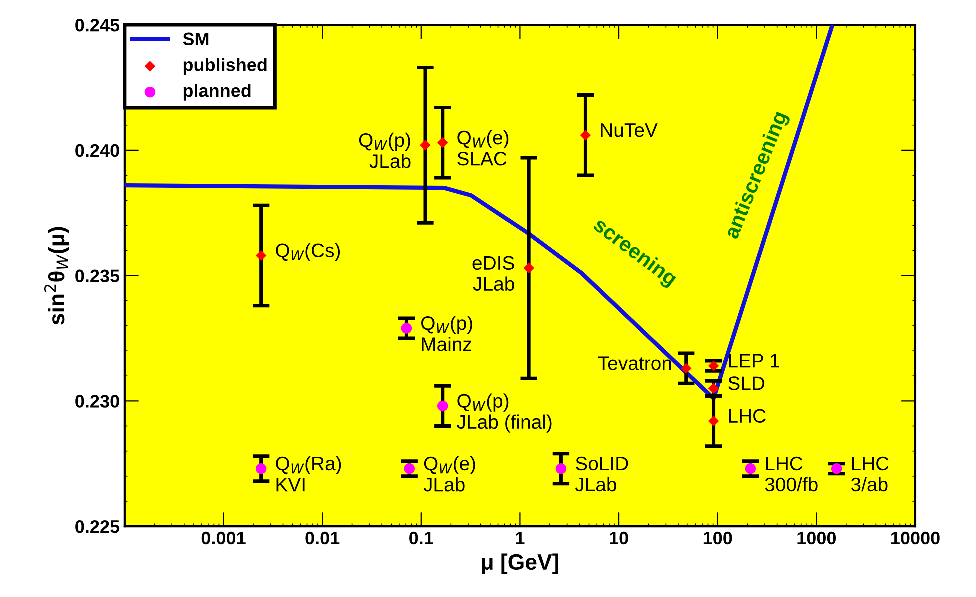 Image resolution: width=976 pixels, height=597 pixels. What do you see at coordinates (450, 474) in the screenshot?
I see `annotation: Q$_{W}$(e) JLab` at bounding box center [450, 474].